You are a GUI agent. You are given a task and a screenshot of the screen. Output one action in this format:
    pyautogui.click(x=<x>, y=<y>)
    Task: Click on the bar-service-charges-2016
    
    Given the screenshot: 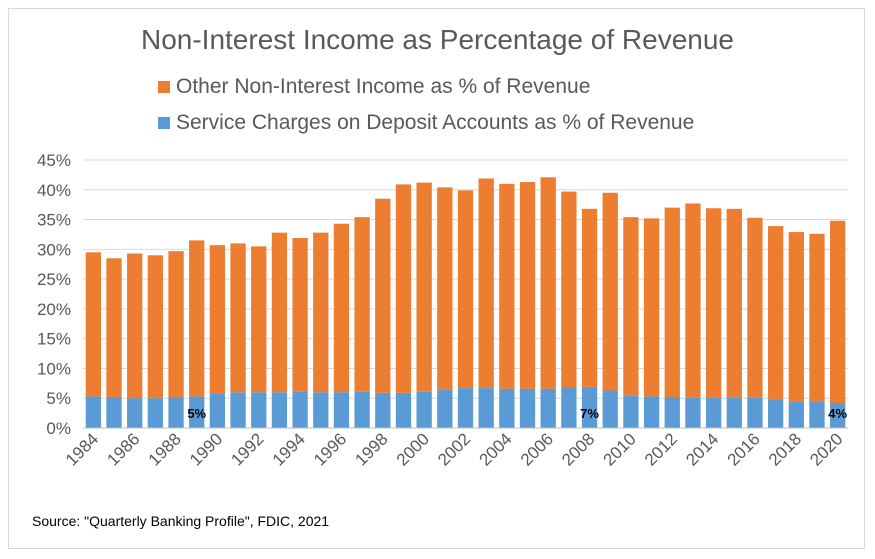 What is the action you would take?
    pyautogui.click(x=755, y=412)
    